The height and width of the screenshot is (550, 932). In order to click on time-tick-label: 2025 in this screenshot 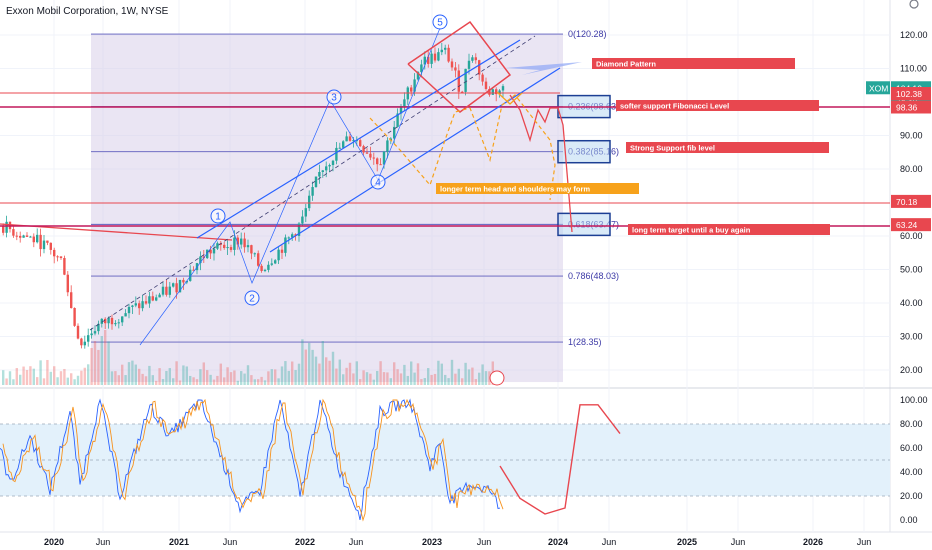, I will do `click(687, 542)`.